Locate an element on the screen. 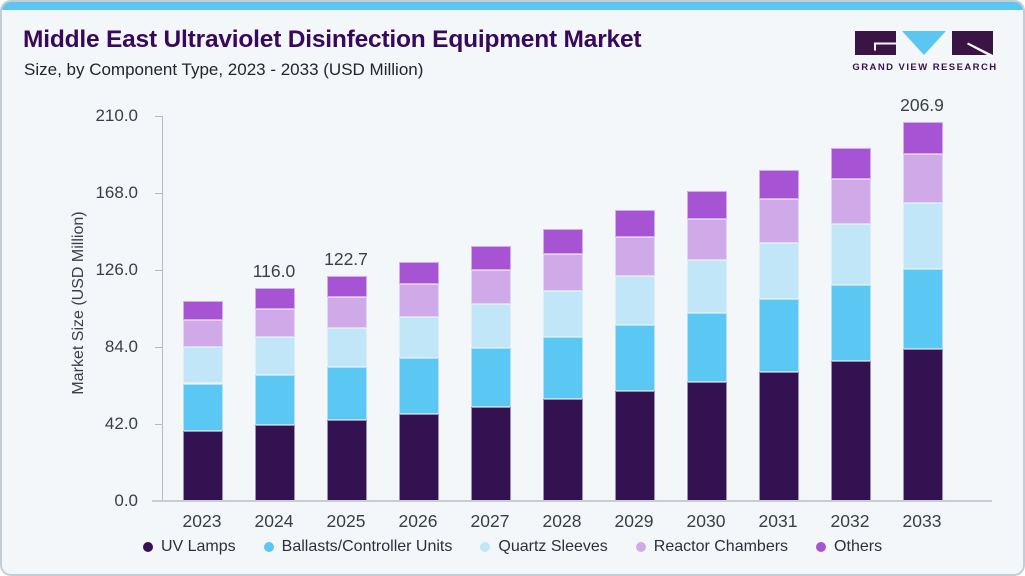  legend-item-ballasts-controller-units: Ballasts/Controller Units is located at coordinates (358, 547).